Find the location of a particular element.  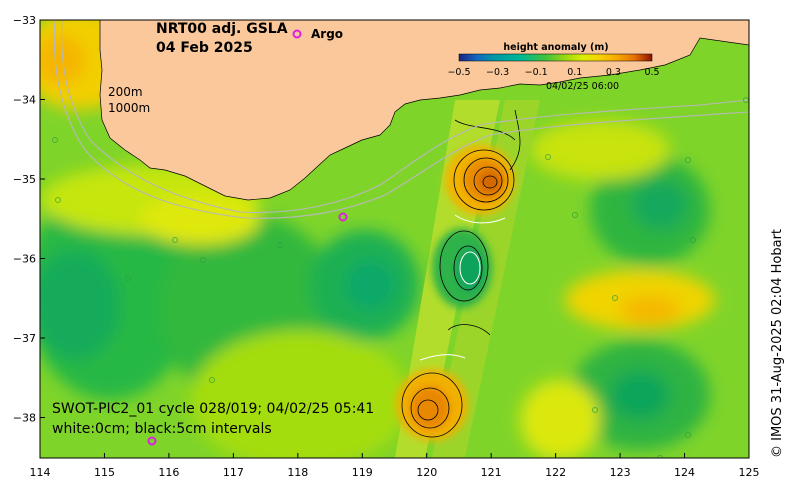

credit-text: © IMOS 31-Aug-2025 02:04 Hobart is located at coordinates (777, 343).